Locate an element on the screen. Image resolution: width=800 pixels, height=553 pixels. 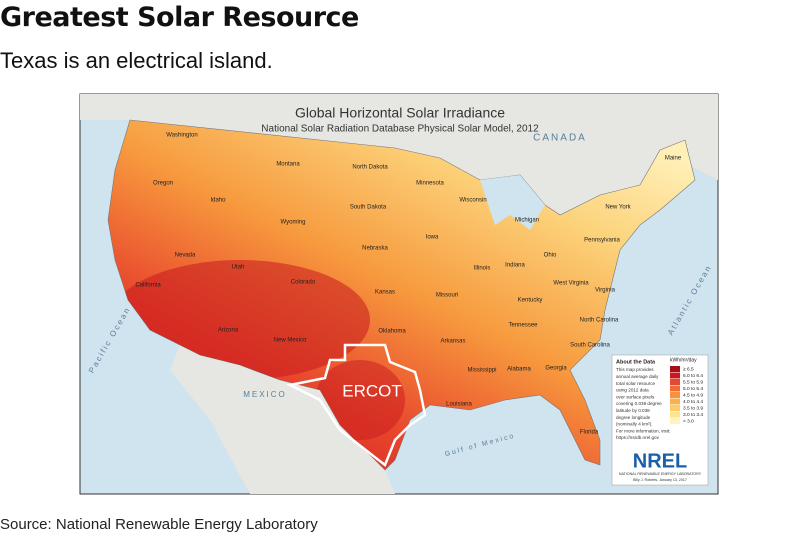
about-line: (nominally 4 km²). is located at coordinates (634, 424).